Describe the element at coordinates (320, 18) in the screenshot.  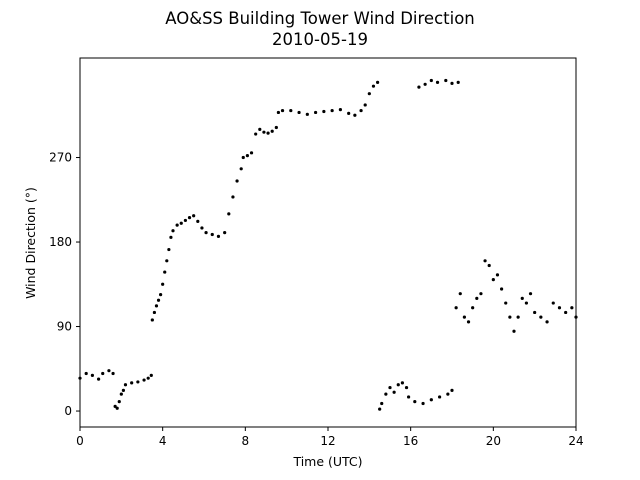
I see `chart-title: AO&SS Building Tower Wind Direction` at that location.